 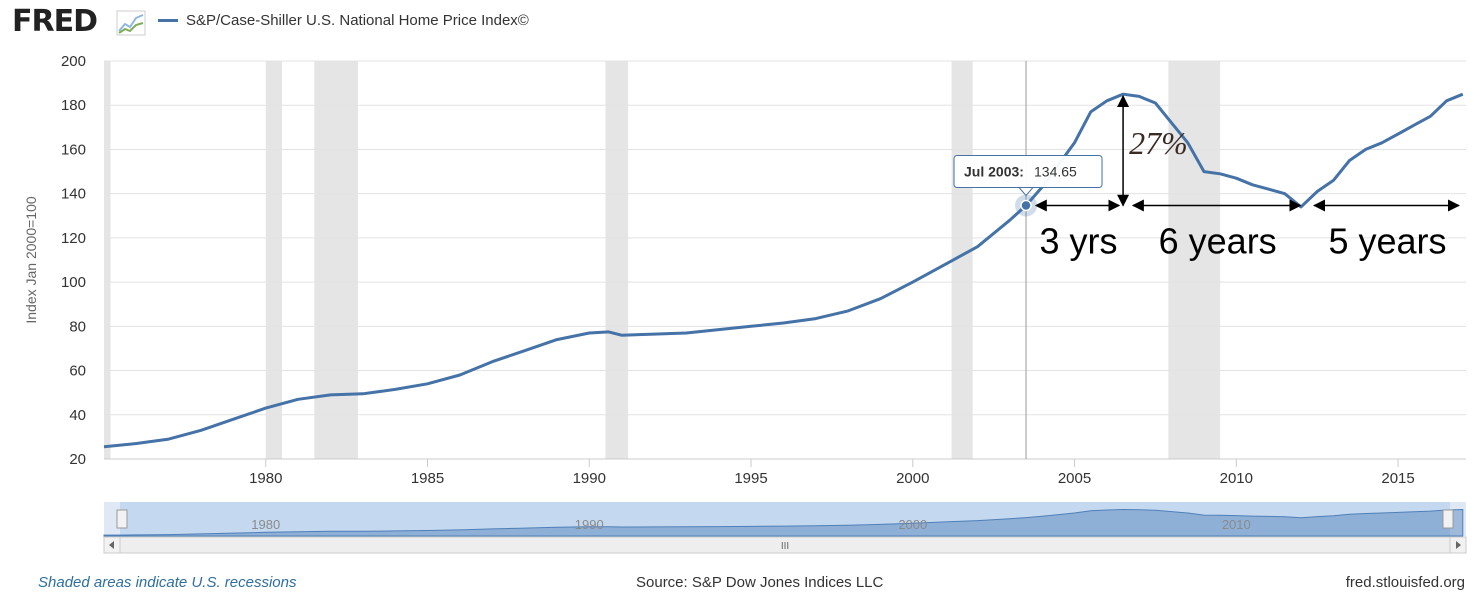 What do you see at coordinates (1028, 260) in the screenshot?
I see `tooltip: Jul 2003: 134.65` at bounding box center [1028, 260].